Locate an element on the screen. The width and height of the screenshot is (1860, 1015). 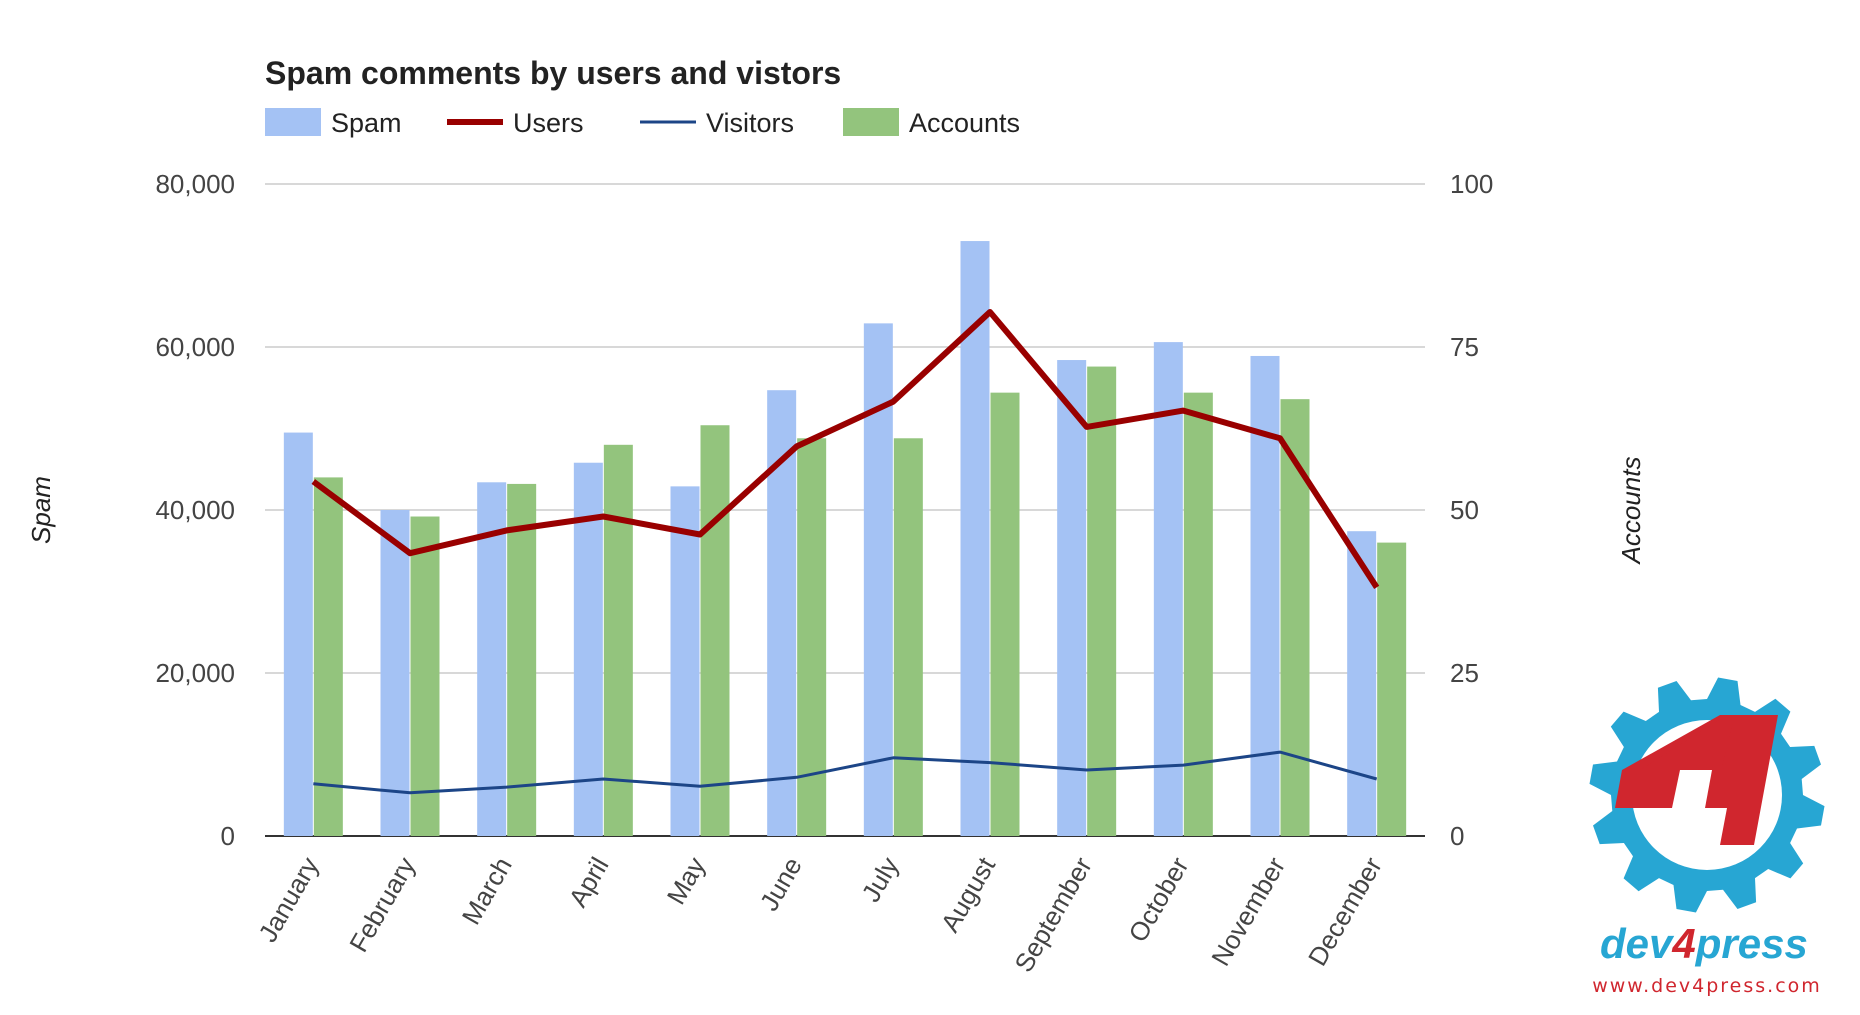
category-label: July is located at coordinates (879, 879).